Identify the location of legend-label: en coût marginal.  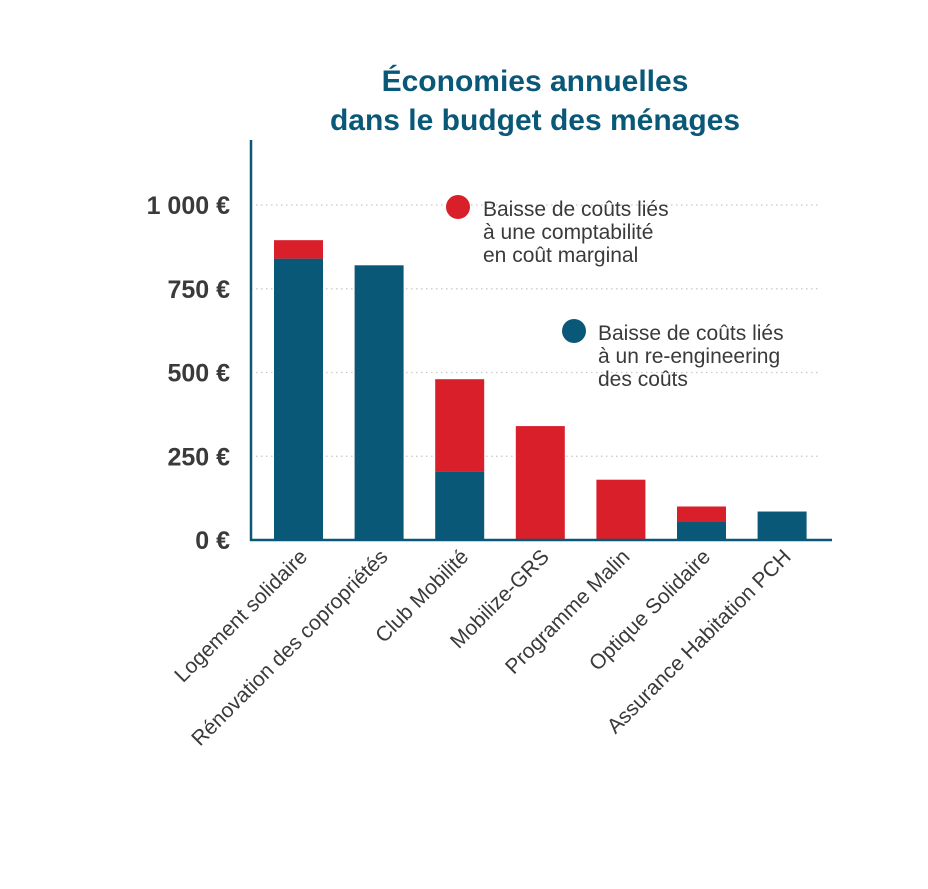
(560, 255).